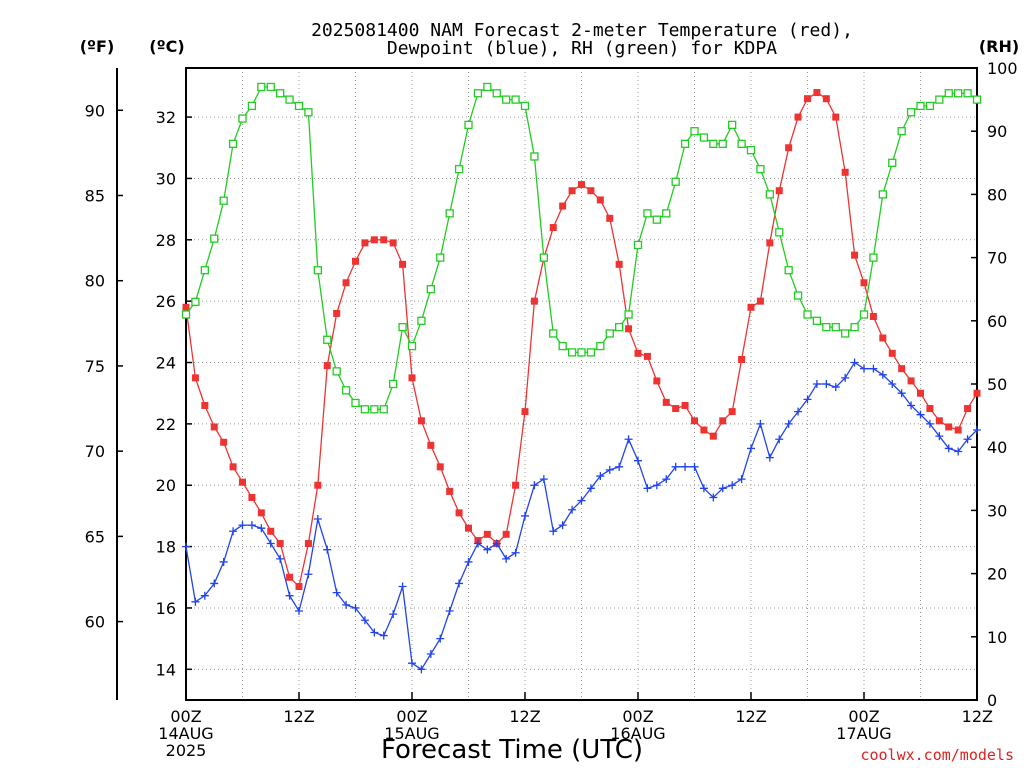 The height and width of the screenshot is (768, 1024). Describe the element at coordinates (997, 574) in the screenshot. I see `rh-tick-label: 20` at that location.